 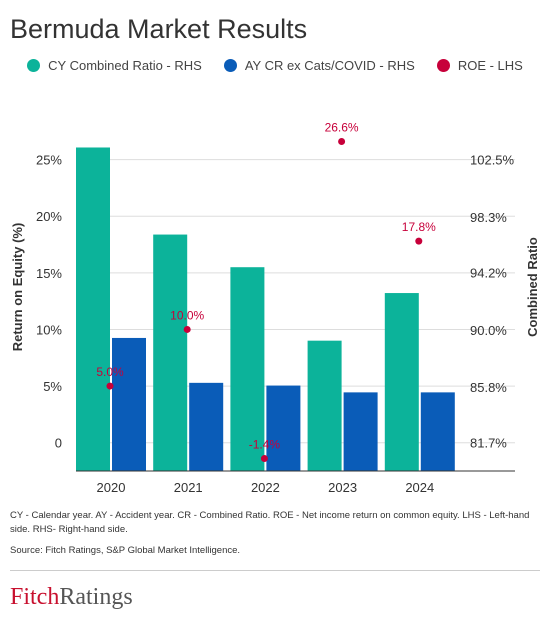 I want to click on roe-data-label: 26.6%, so click(x=342, y=127).